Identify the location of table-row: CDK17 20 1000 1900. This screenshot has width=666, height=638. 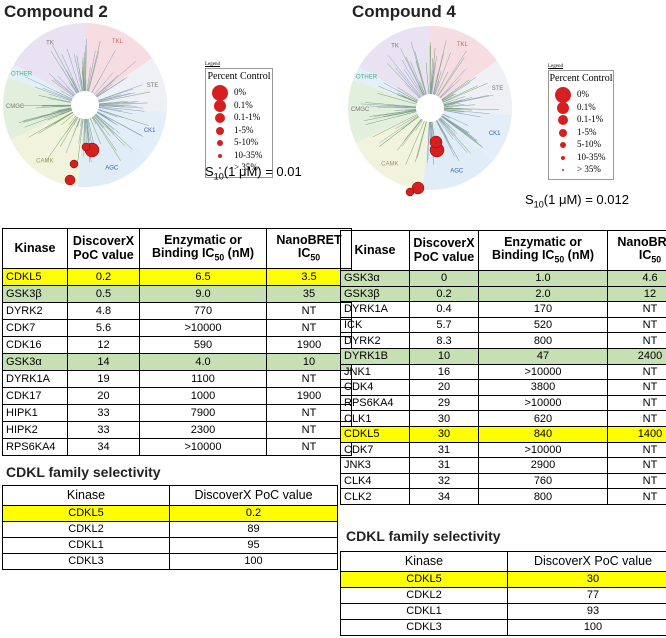
(177, 396).